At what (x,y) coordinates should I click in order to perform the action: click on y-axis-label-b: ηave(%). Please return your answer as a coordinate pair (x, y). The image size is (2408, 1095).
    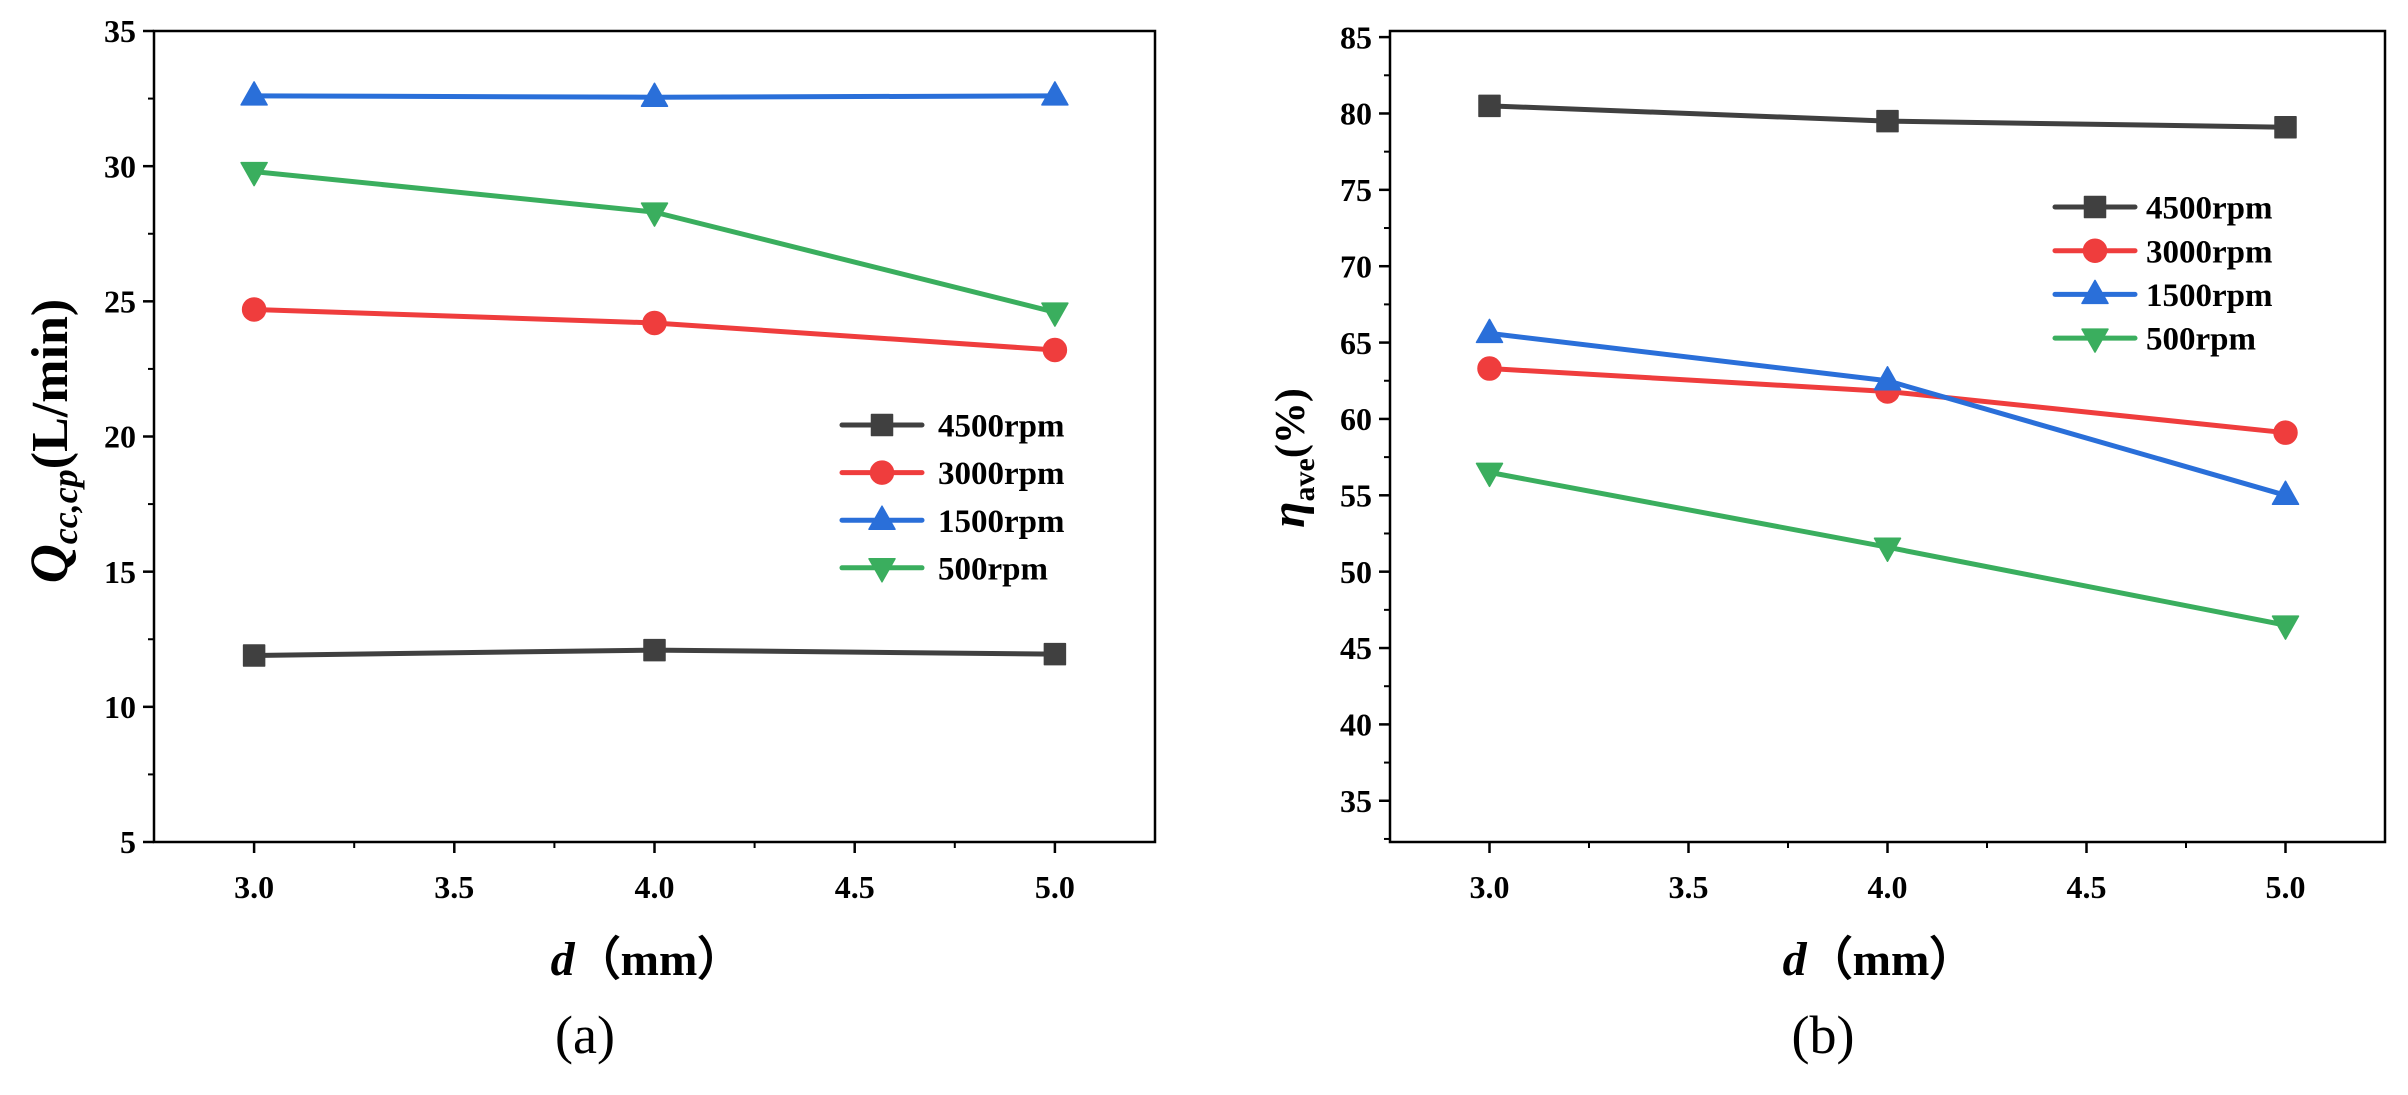
    Looking at the image, I should click on (1291, 458).